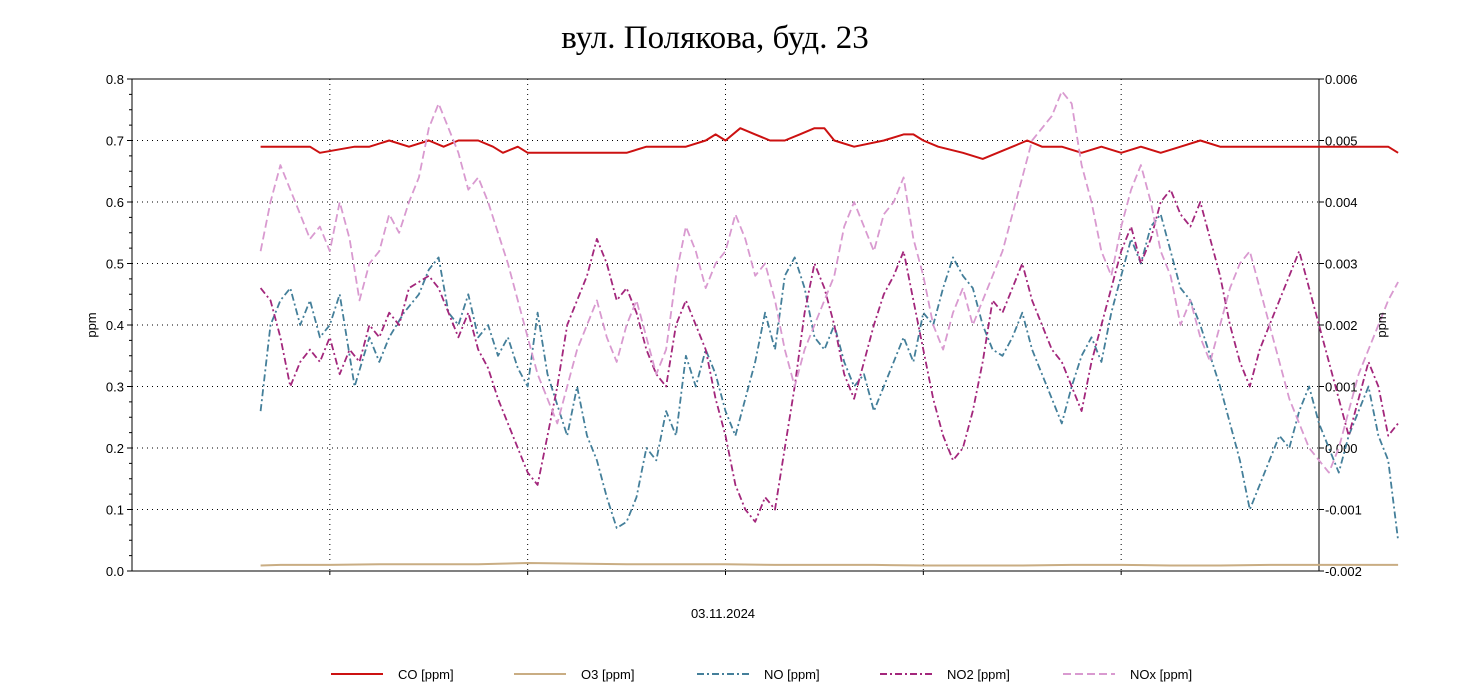 This screenshot has width=1471, height=697. I want to click on y-right-tick-label: 0.002, so click(1341, 325).